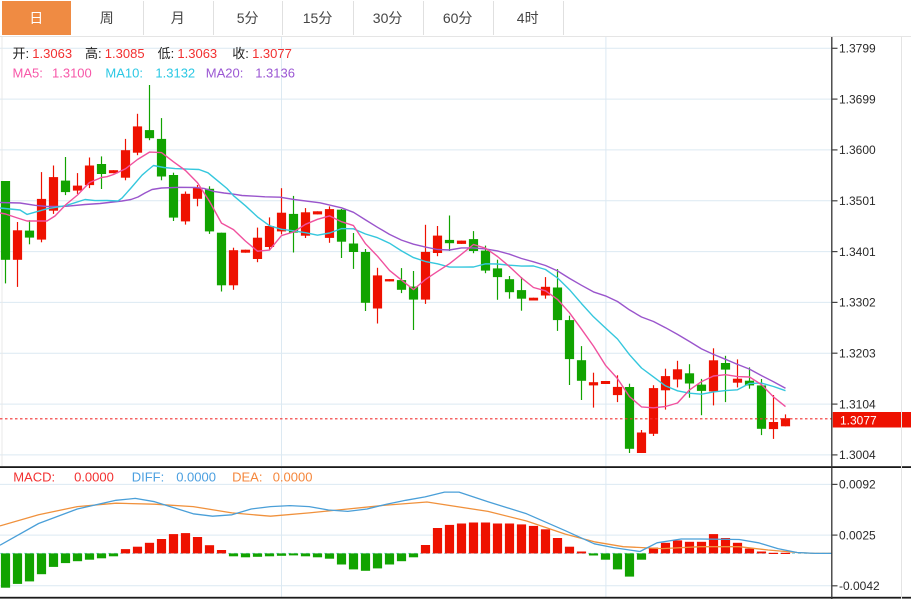 The height and width of the screenshot is (599, 911). What do you see at coordinates (857, 303) in the screenshot?
I see `svg-text: 1.3302` at bounding box center [857, 303].